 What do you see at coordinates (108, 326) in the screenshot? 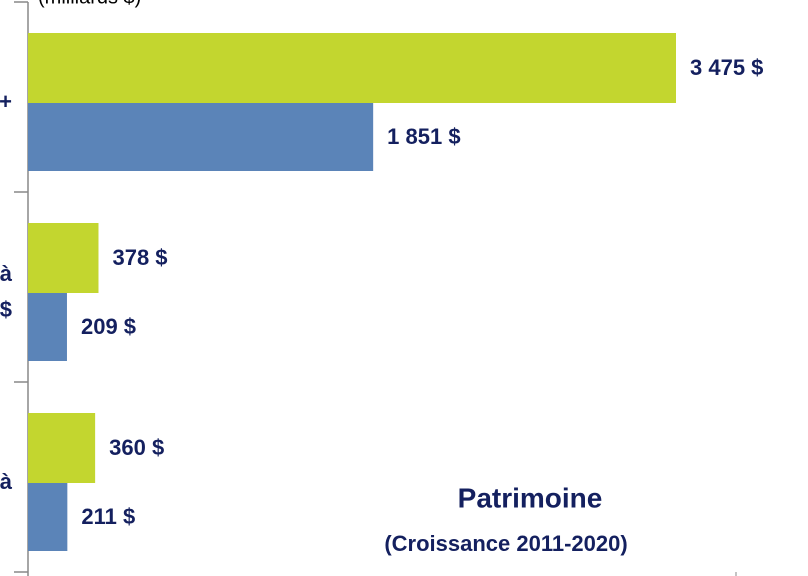
I see `value-label: 209 $` at bounding box center [108, 326].